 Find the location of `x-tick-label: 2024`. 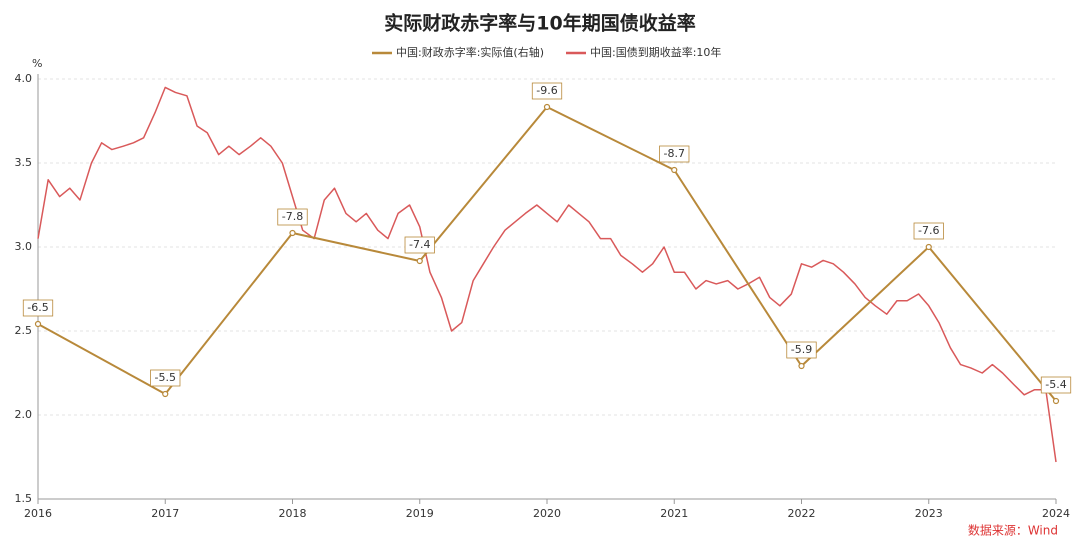

x-tick-label: 2024 is located at coordinates (1056, 513).